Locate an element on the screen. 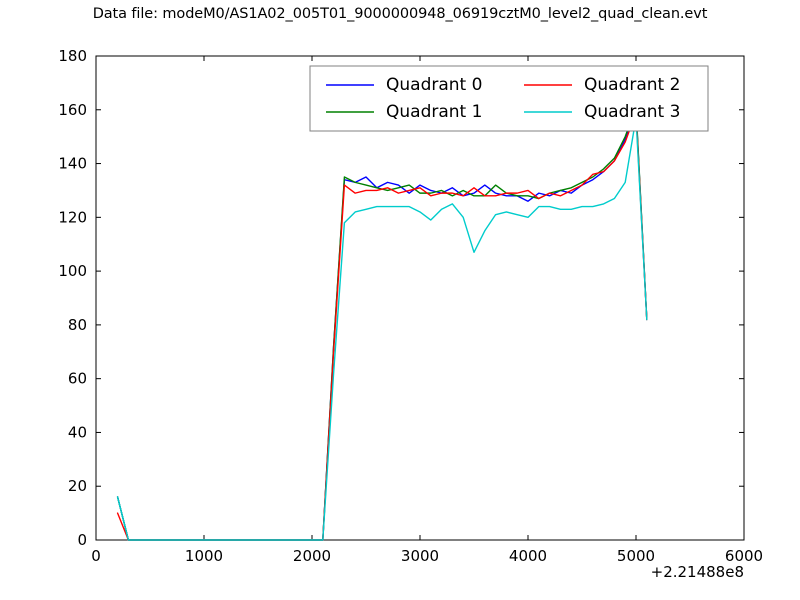 This screenshot has width=800, height=600. x-tick-label: 4000 is located at coordinates (528, 556).